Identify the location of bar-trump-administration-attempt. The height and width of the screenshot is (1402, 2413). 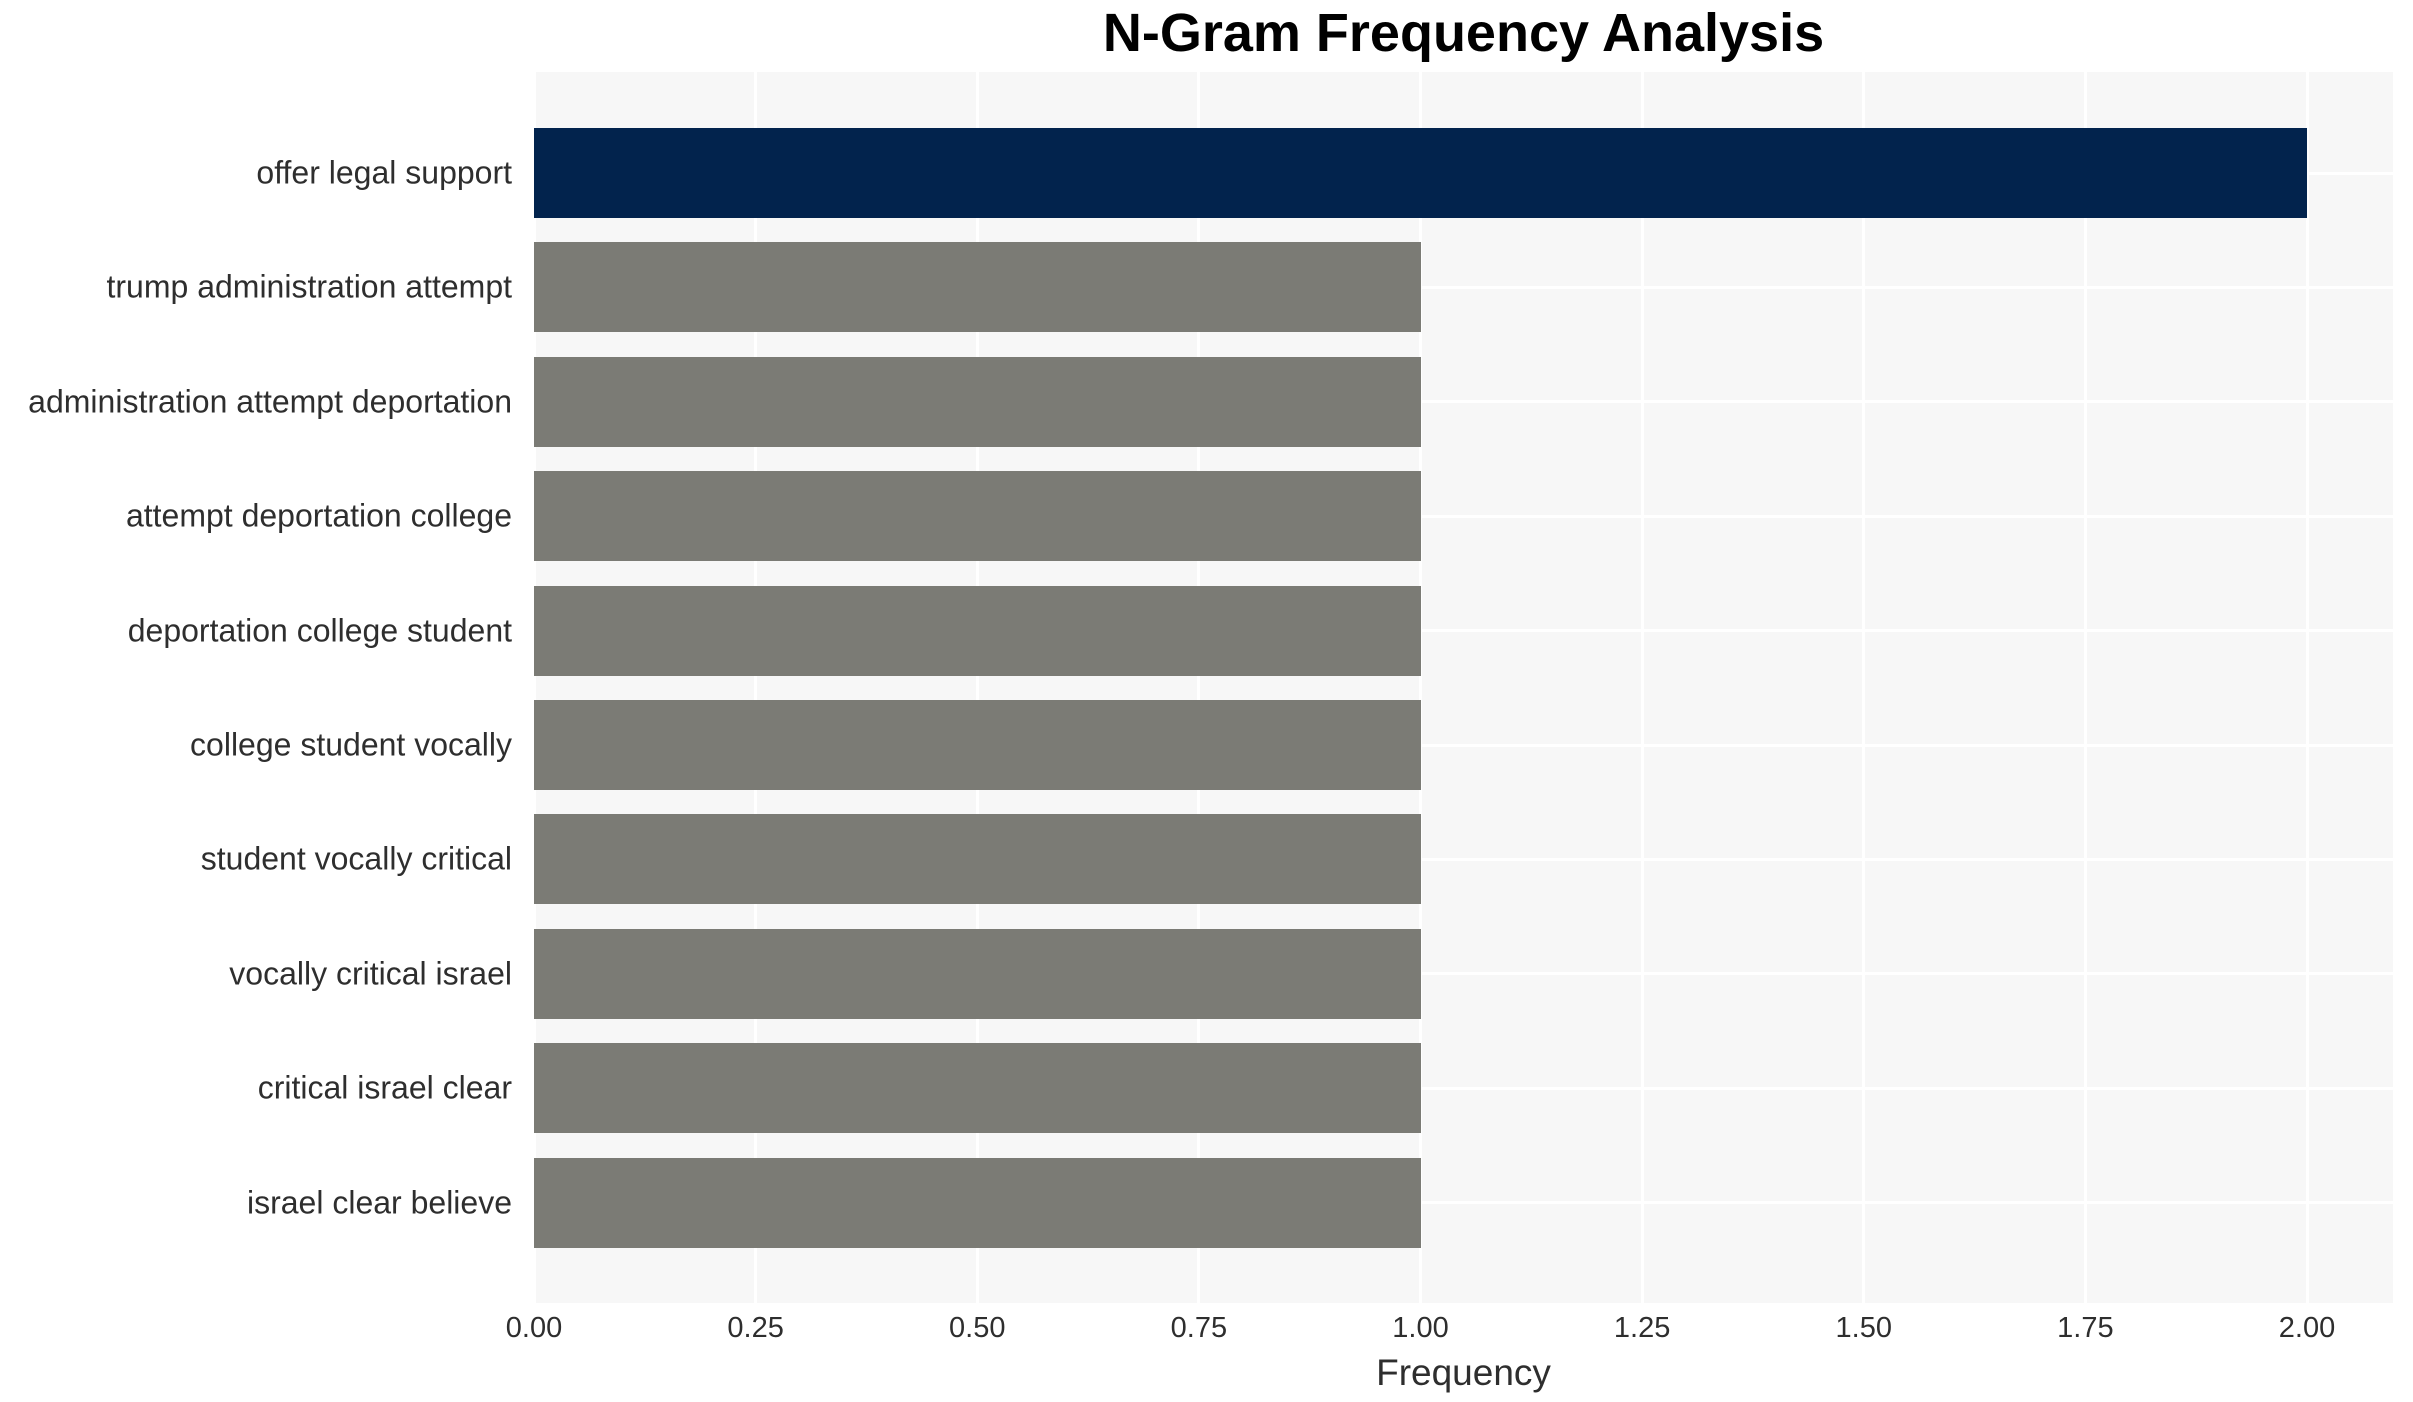
(977, 287).